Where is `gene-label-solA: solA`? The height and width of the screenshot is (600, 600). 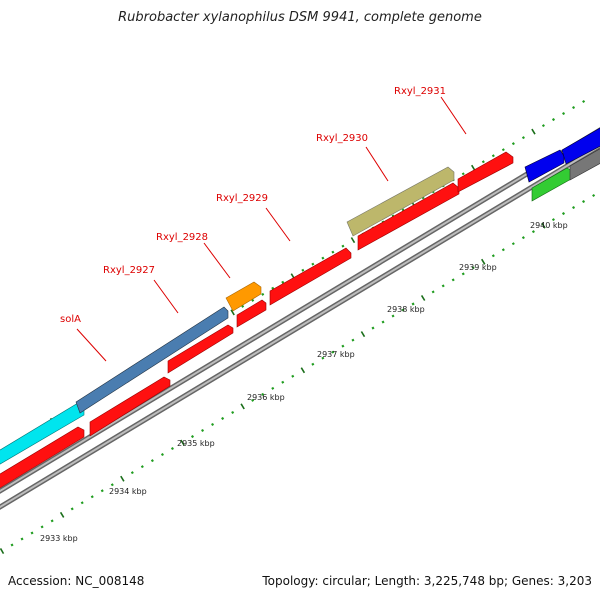 gene-label-solA: solA is located at coordinates (70, 319).